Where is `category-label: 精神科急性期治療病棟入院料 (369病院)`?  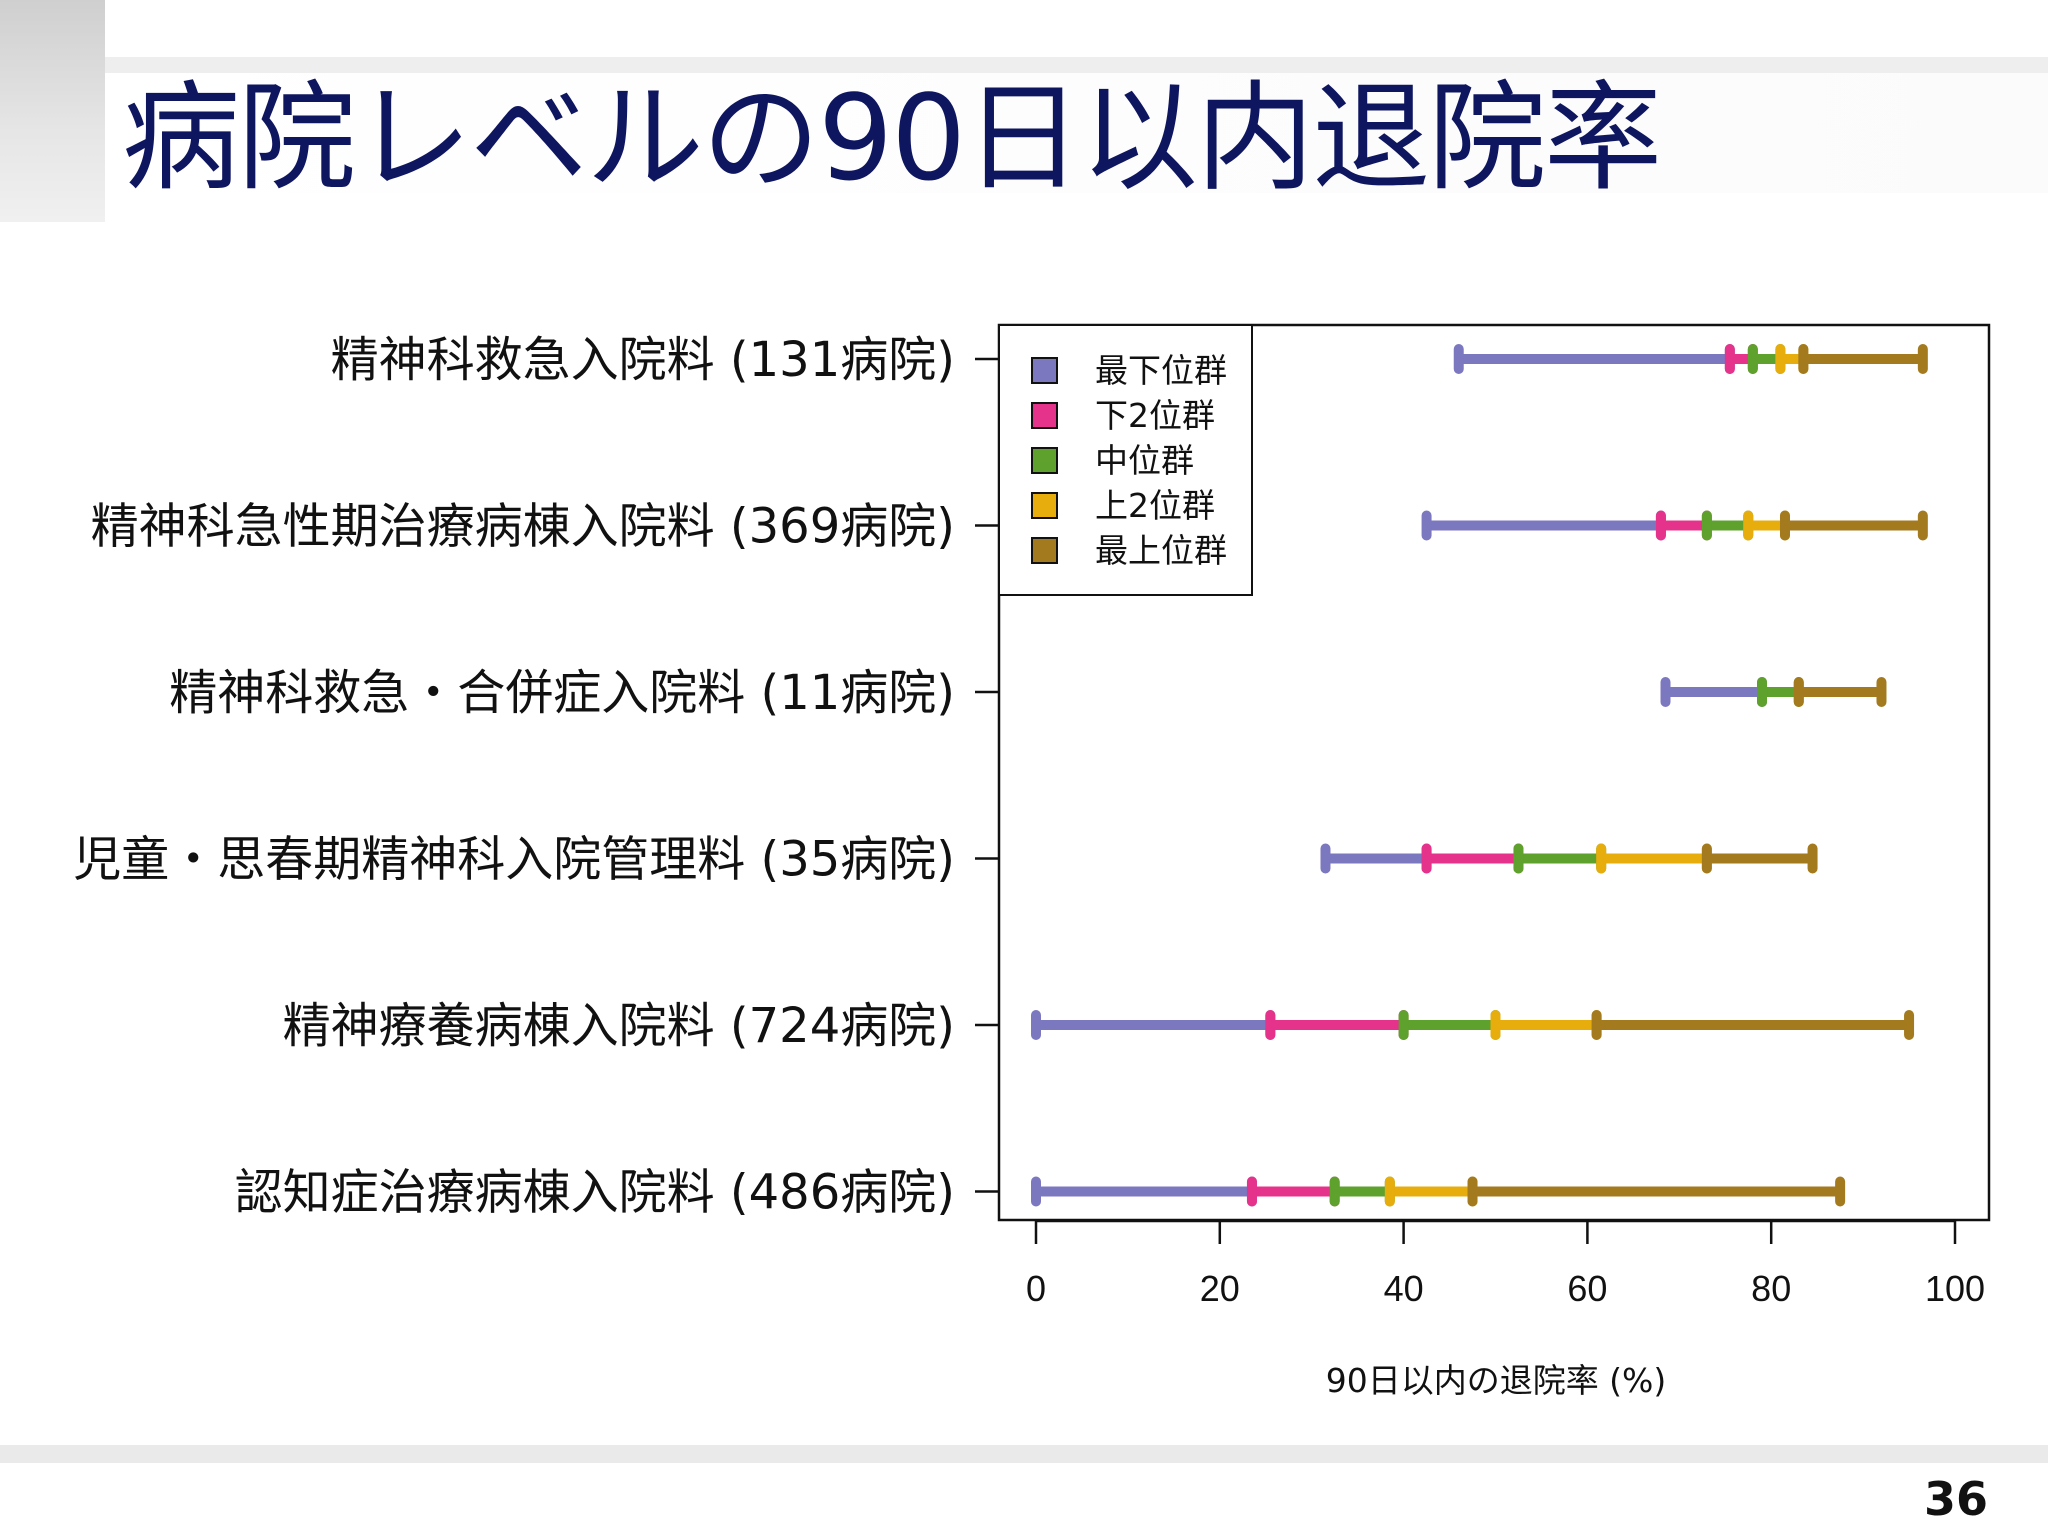 category-label: 精神科急性期治療病棟入院料 (369病院) is located at coordinates (523, 527).